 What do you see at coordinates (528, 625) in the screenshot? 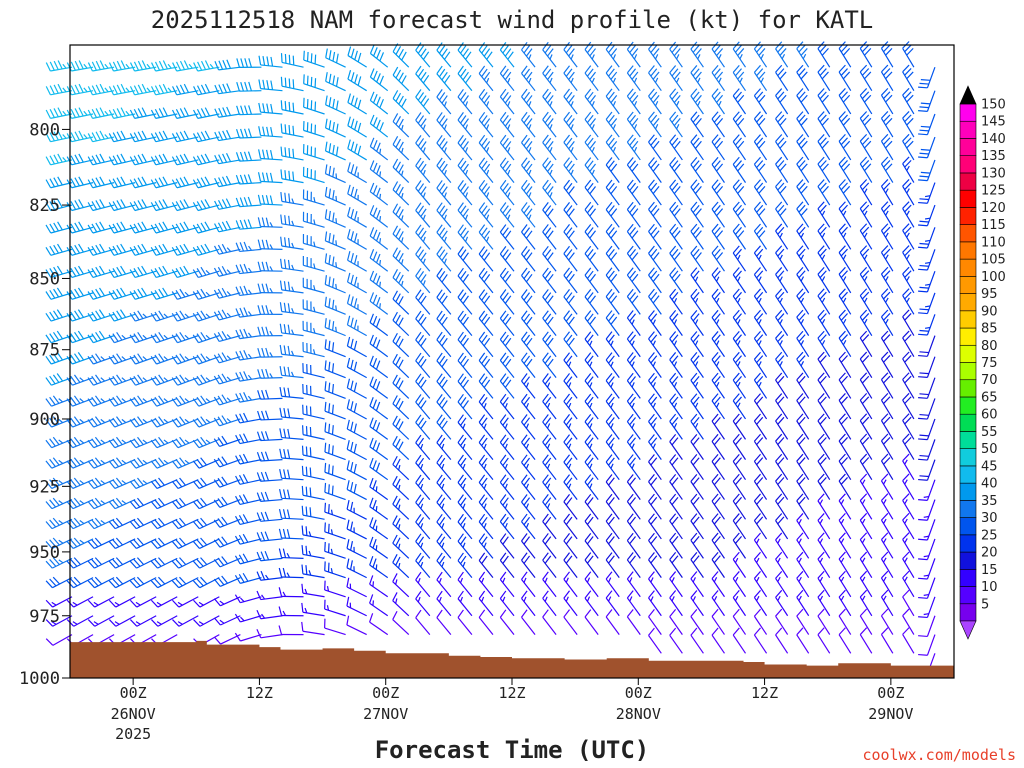
I see `barb-shaft` at bounding box center [528, 625].